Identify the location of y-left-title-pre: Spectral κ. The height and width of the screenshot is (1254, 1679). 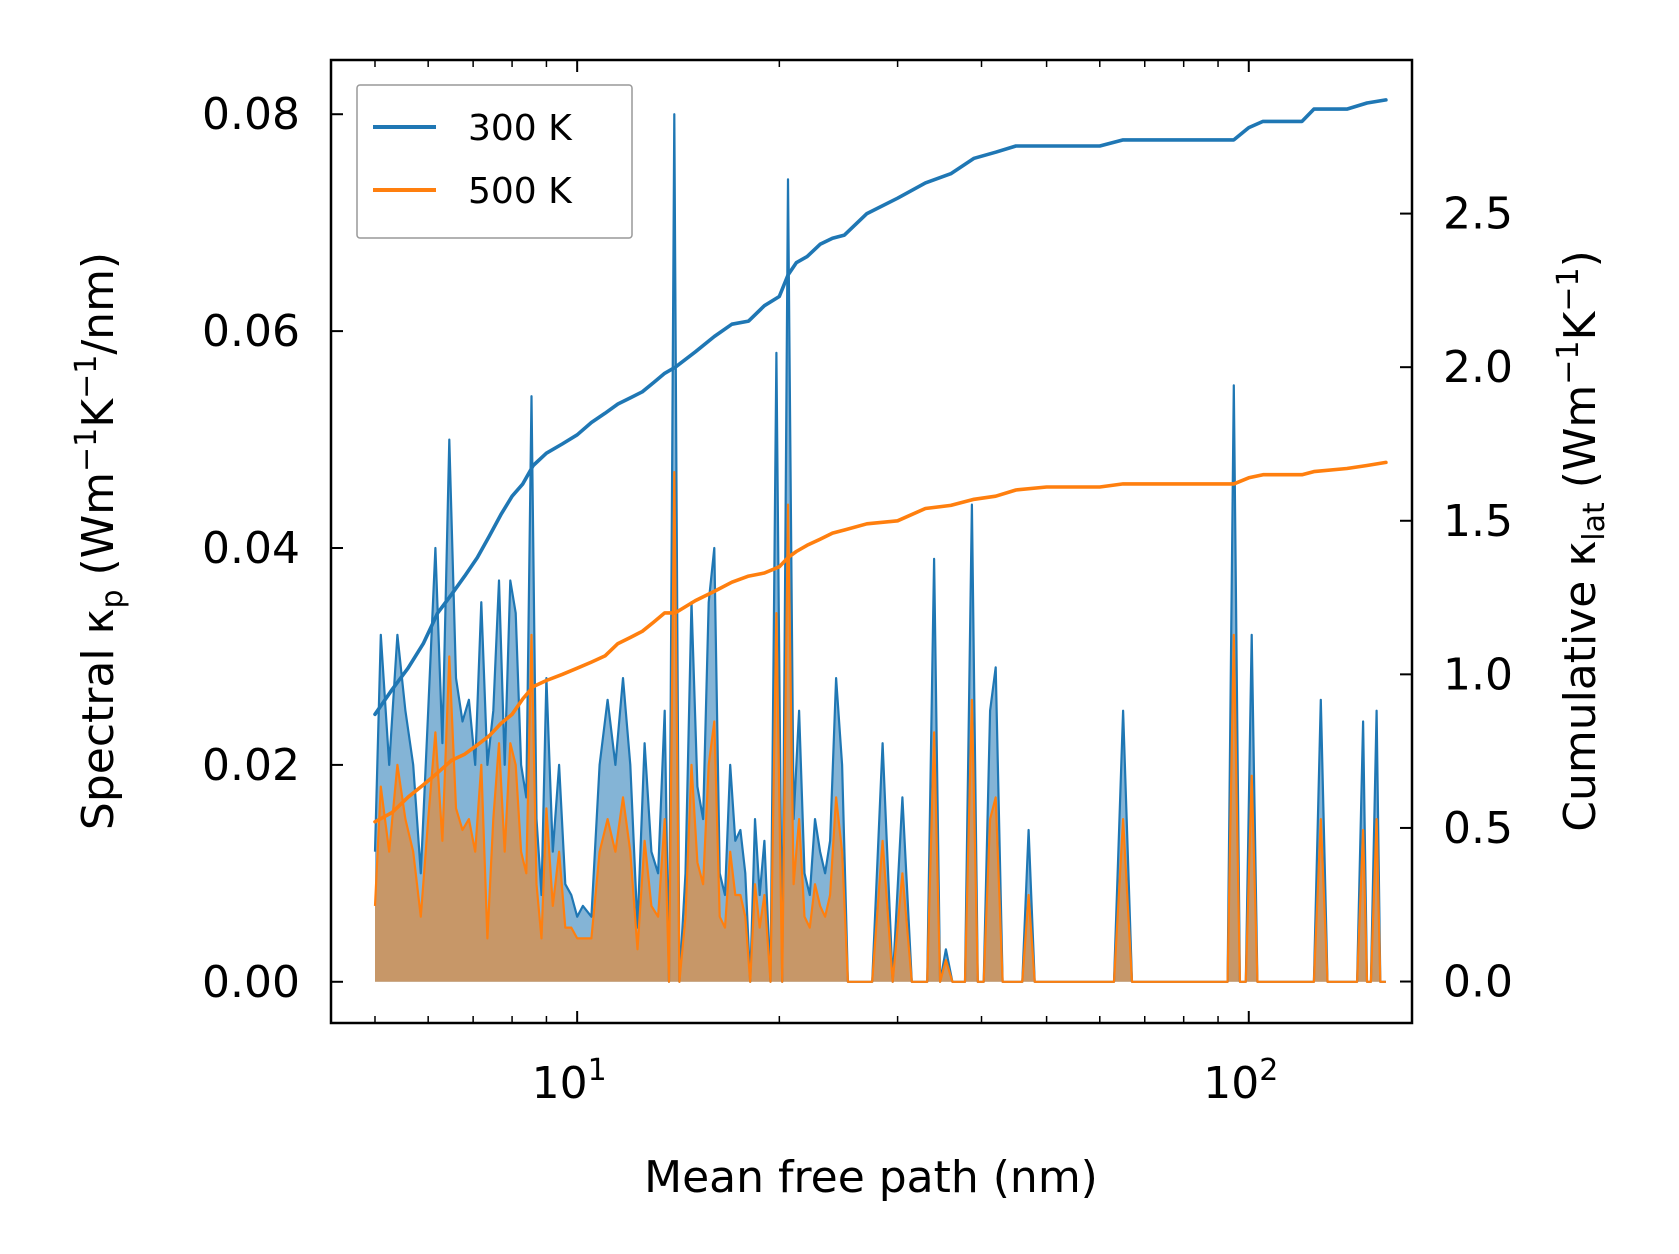
(98, 720).